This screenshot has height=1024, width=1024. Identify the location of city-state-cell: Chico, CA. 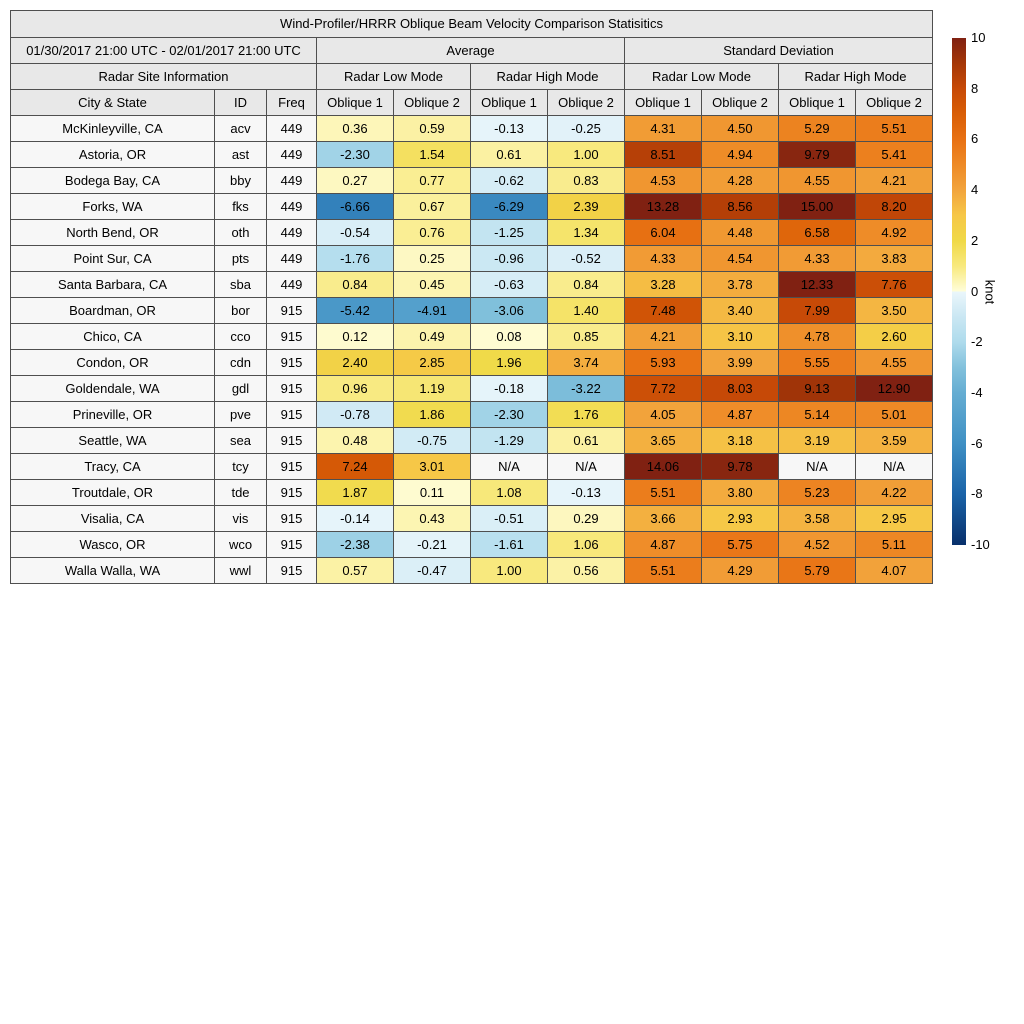
(112, 336).